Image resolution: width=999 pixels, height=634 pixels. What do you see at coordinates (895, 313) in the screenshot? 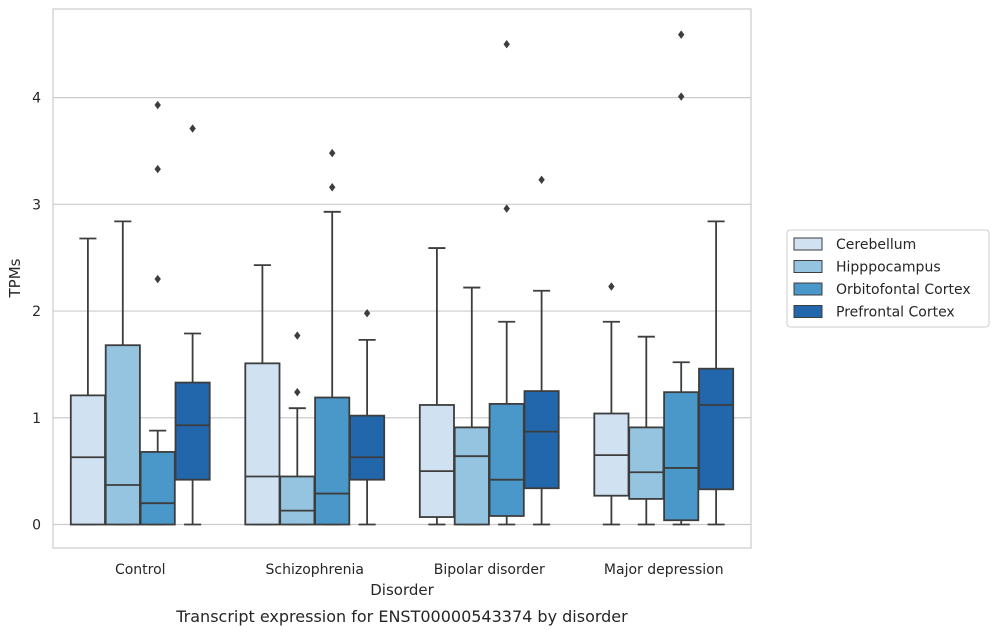
I see `legend-label: Prefrontal Cortex` at bounding box center [895, 313].